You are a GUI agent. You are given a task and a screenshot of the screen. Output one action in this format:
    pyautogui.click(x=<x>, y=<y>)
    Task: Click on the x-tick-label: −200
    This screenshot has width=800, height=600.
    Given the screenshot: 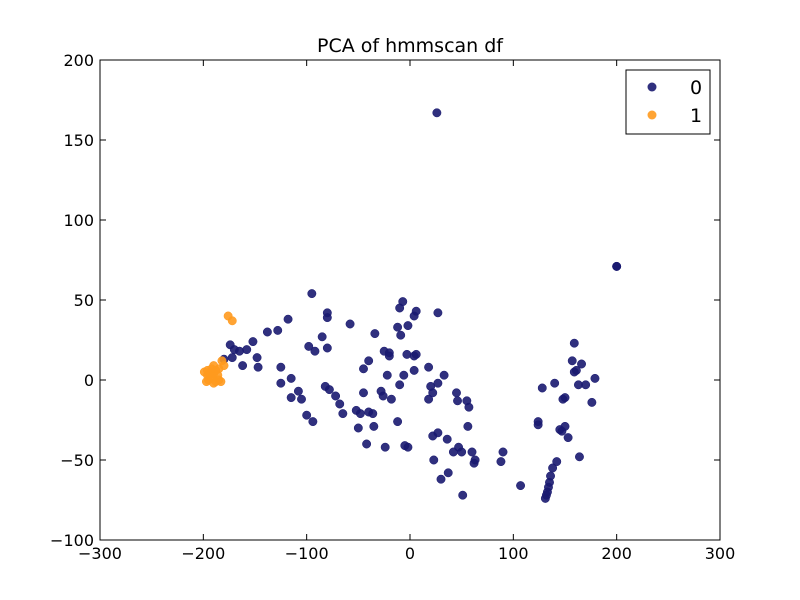 What is the action you would take?
    pyautogui.click(x=203, y=553)
    